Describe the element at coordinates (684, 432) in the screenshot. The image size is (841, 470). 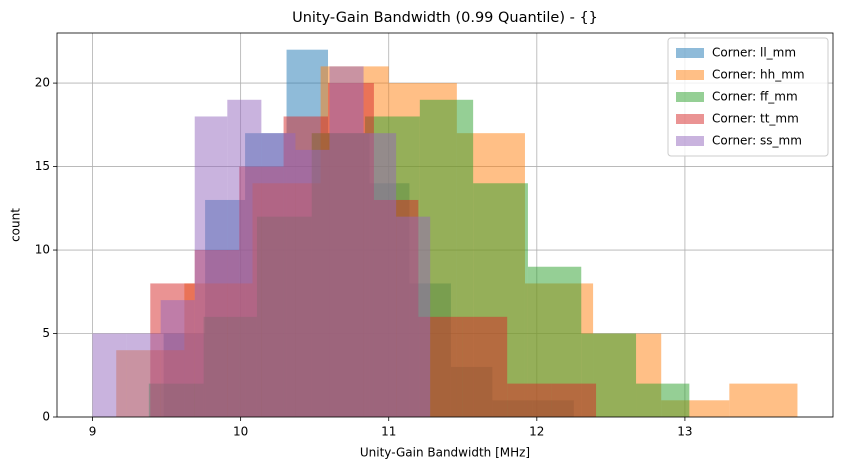
I see `x-tick-label: 13` at that location.